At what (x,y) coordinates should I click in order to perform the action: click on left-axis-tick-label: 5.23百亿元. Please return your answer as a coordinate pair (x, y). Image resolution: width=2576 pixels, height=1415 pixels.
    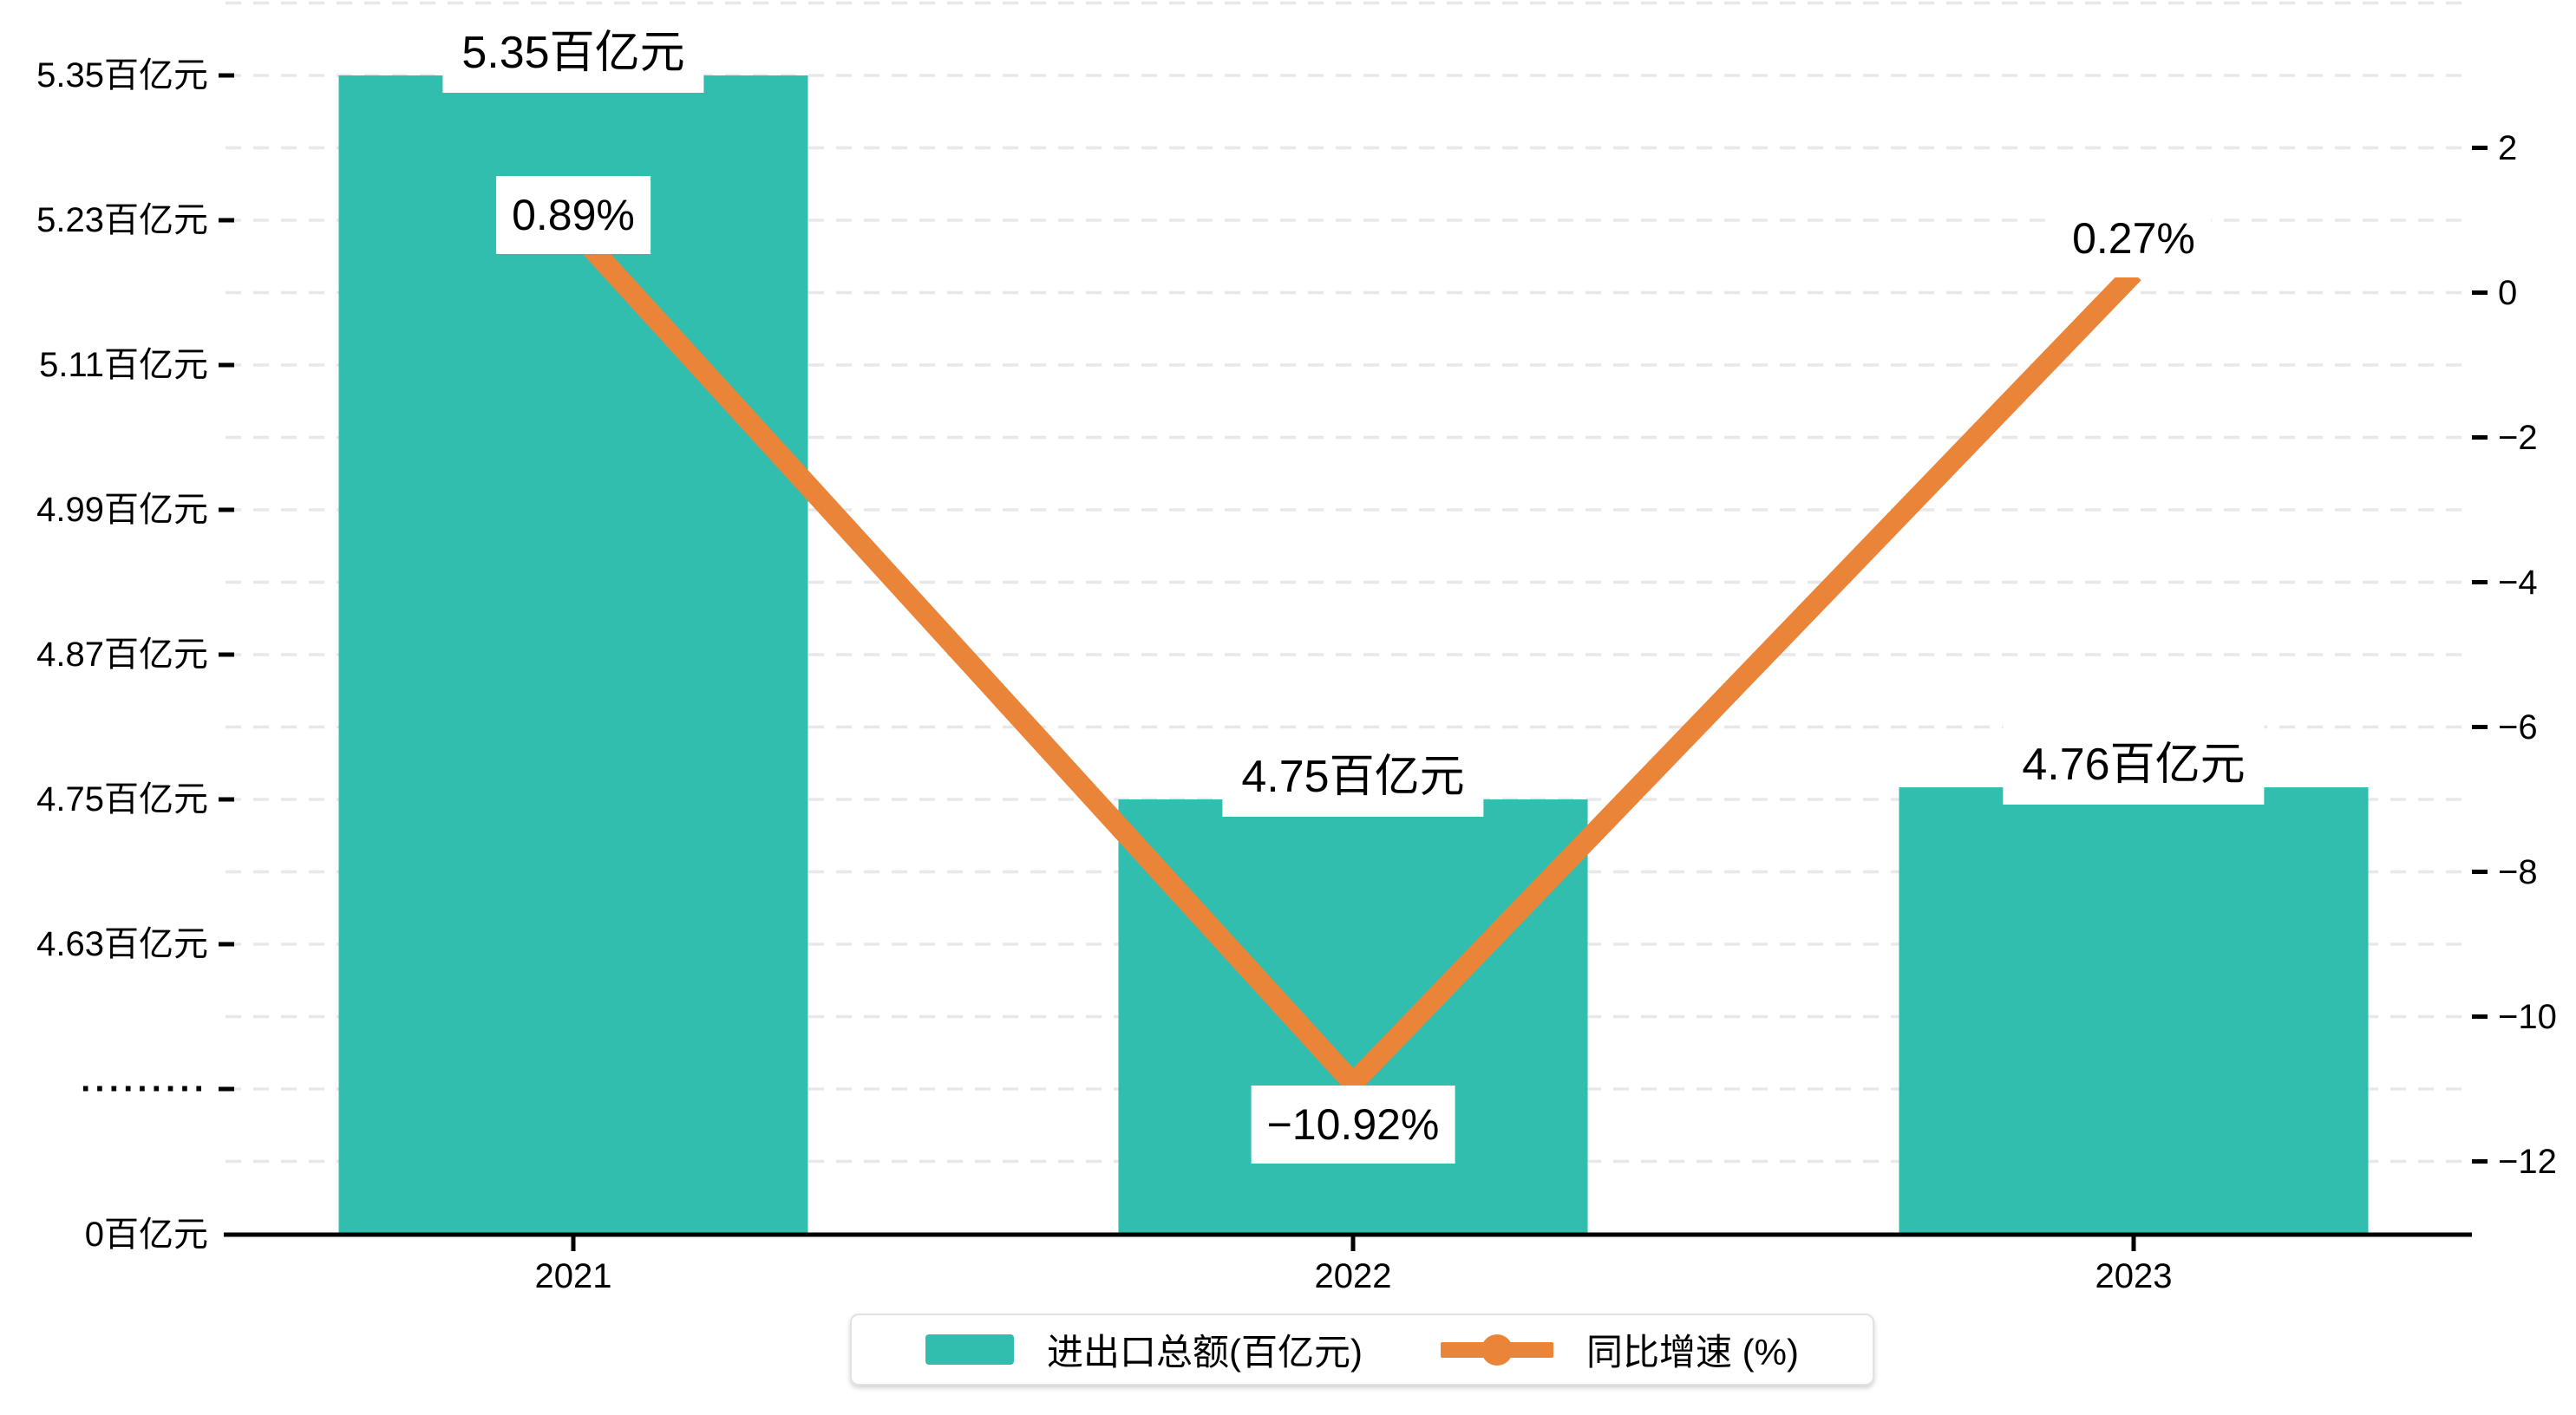
    Looking at the image, I should click on (122, 220).